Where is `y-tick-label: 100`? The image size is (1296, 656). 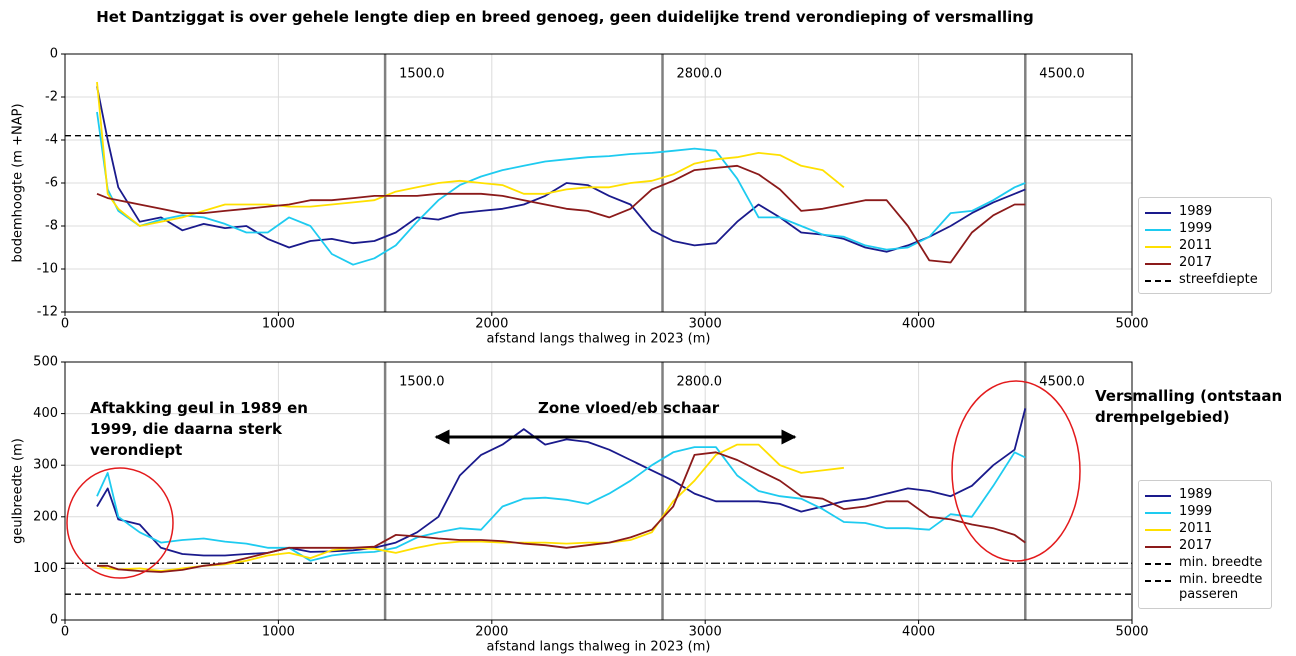 y-tick-label: 100 is located at coordinates (45, 568).